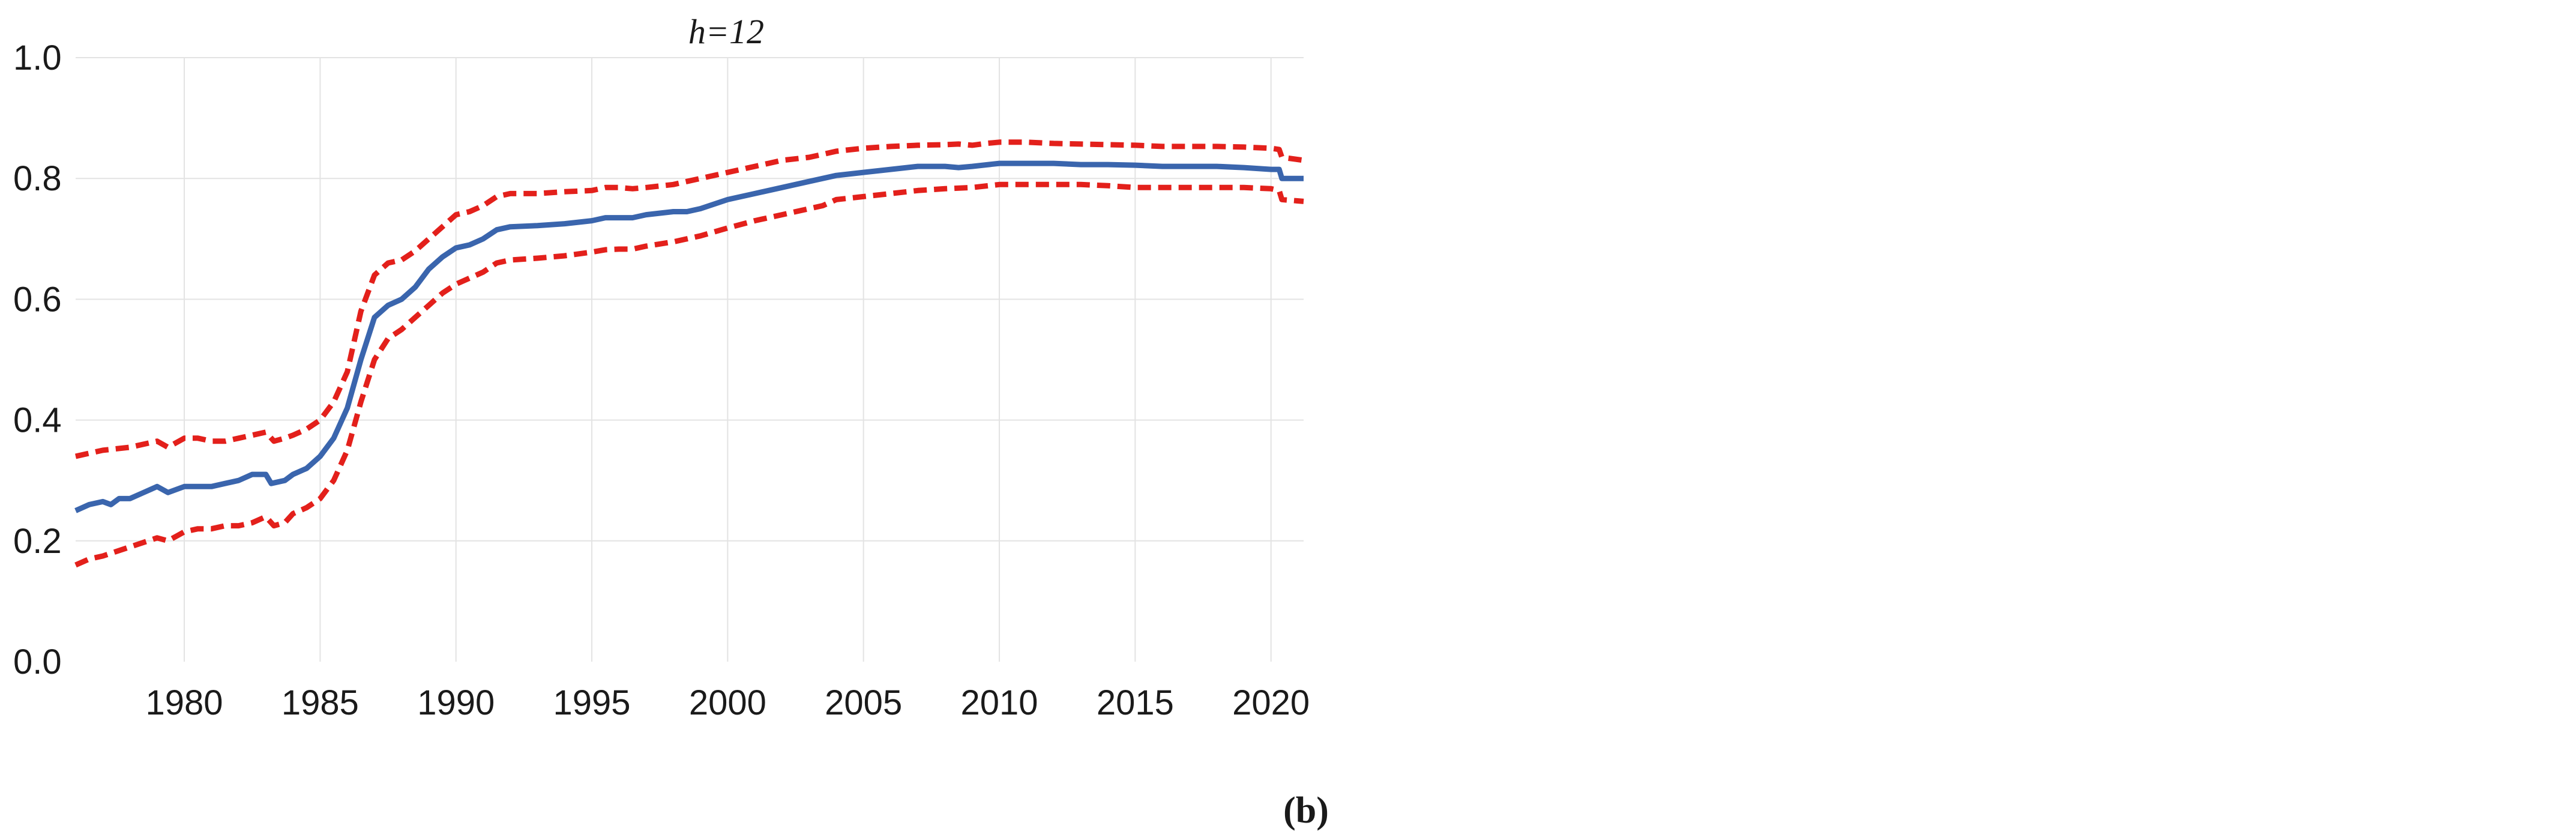  Describe the element at coordinates (864, 703) in the screenshot. I see `x-tick-label: 2005` at that location.